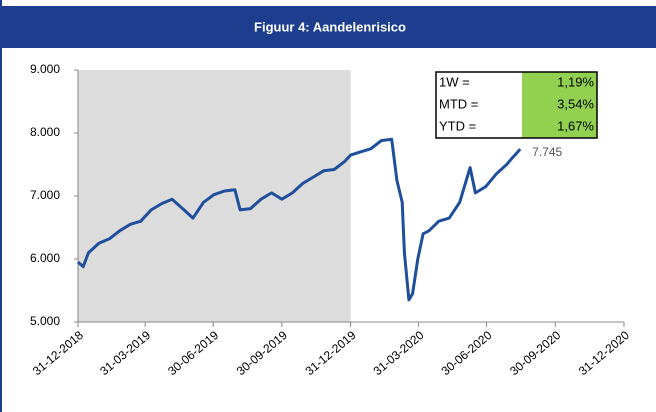  Describe the element at coordinates (575, 103) in the screenshot. I see `table-value: 3,54%` at that location.